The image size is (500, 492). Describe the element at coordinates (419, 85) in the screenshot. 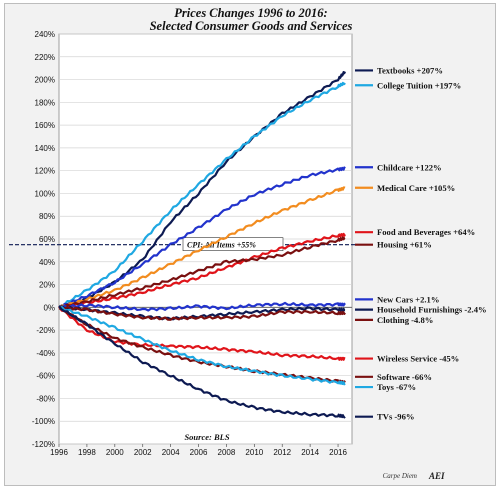

I see `series-label: College Tuition +197%` at that location.